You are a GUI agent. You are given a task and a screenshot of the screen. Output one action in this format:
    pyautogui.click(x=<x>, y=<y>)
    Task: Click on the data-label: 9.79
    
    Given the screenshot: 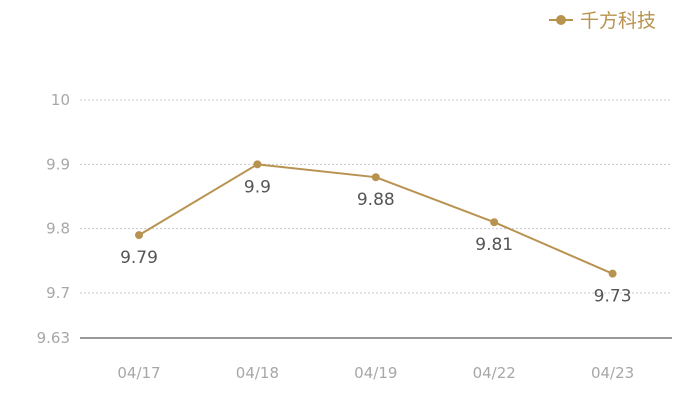 What is the action you would take?
    pyautogui.click(x=139, y=258)
    